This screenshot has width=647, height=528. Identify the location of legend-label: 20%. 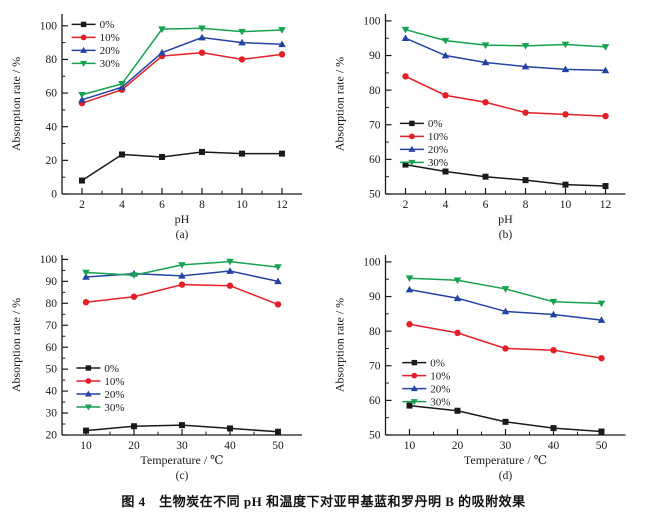
(110, 51).